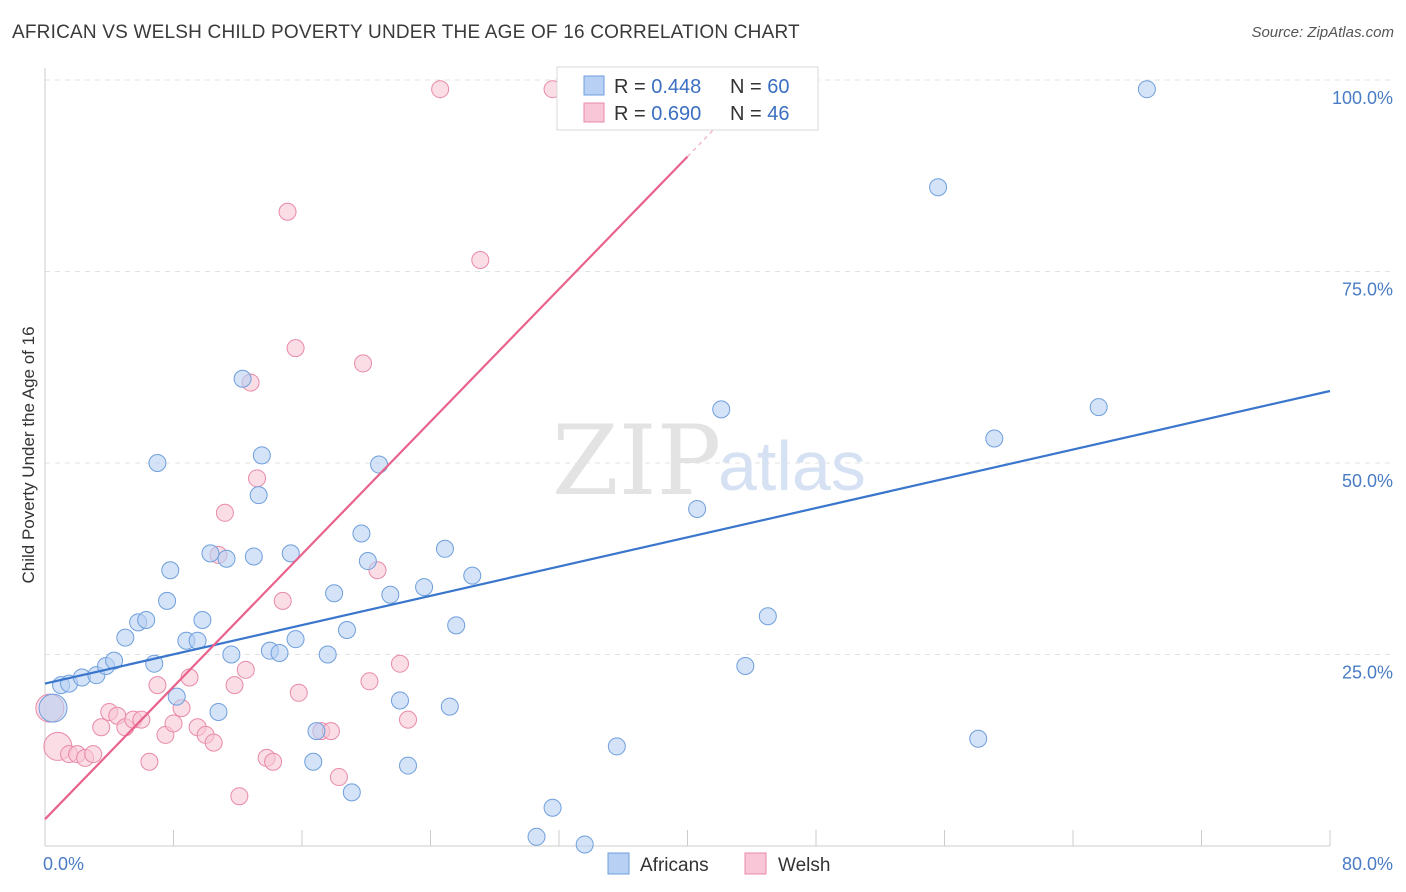 This screenshot has height=892, width=1406. What do you see at coordinates (636, 461) in the screenshot?
I see `watermark-zip: ZIP` at bounding box center [636, 461].